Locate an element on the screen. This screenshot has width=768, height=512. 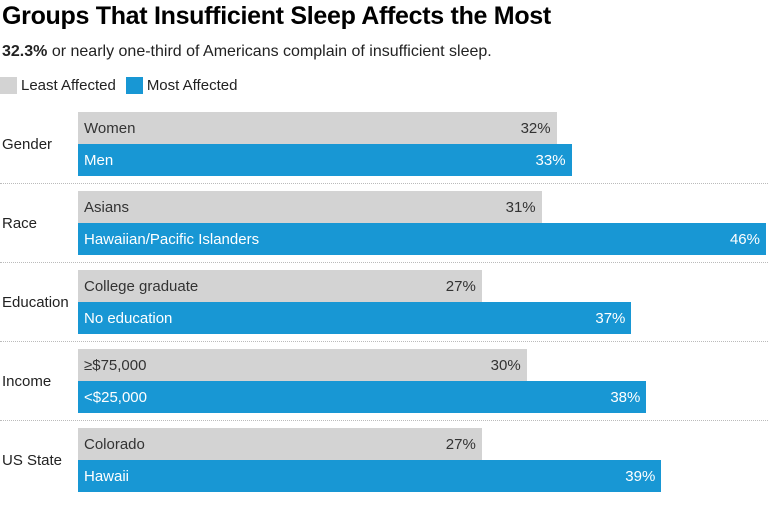
legend-item-least: Least Affected is located at coordinates (58, 85).